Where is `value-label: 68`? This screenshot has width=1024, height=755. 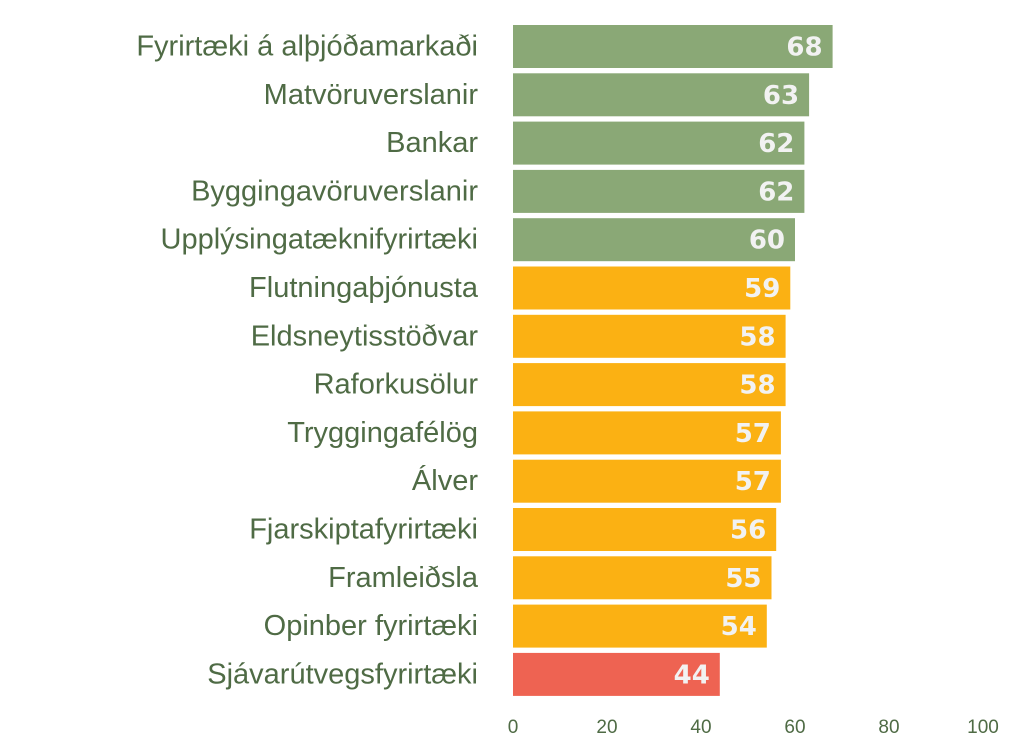 value-label: 68 is located at coordinates (804, 48).